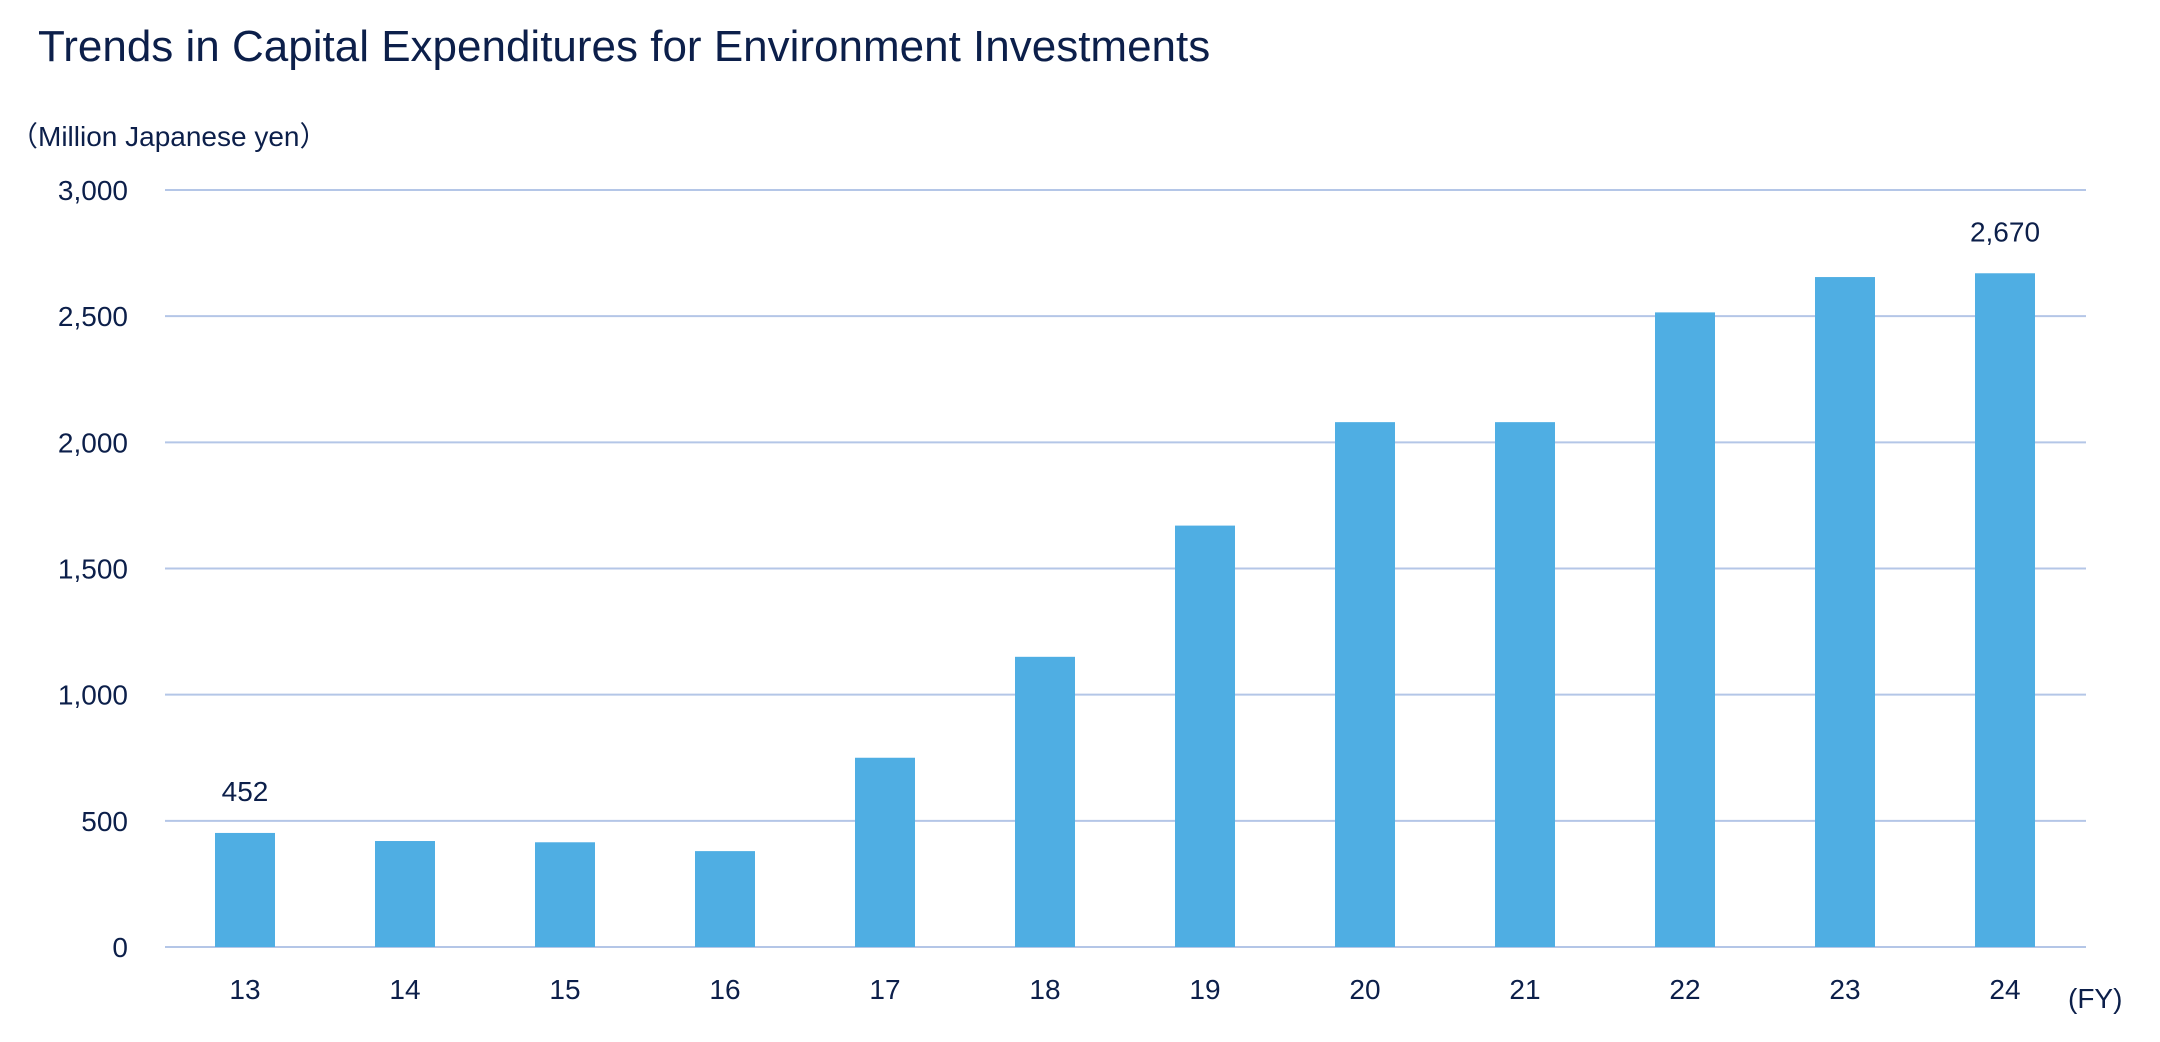 This screenshot has height=1042, width=2160. What do you see at coordinates (1684, 989) in the screenshot?
I see `x-tick-label: 22` at bounding box center [1684, 989].